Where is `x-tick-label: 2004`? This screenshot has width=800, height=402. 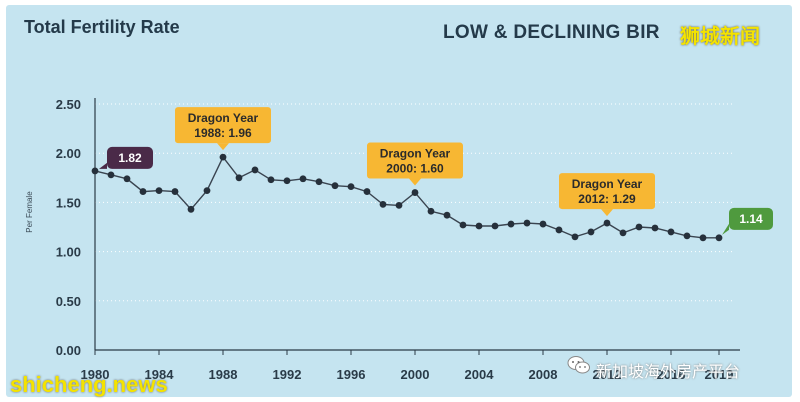
x-tick-label: 2004 is located at coordinates (480, 374).